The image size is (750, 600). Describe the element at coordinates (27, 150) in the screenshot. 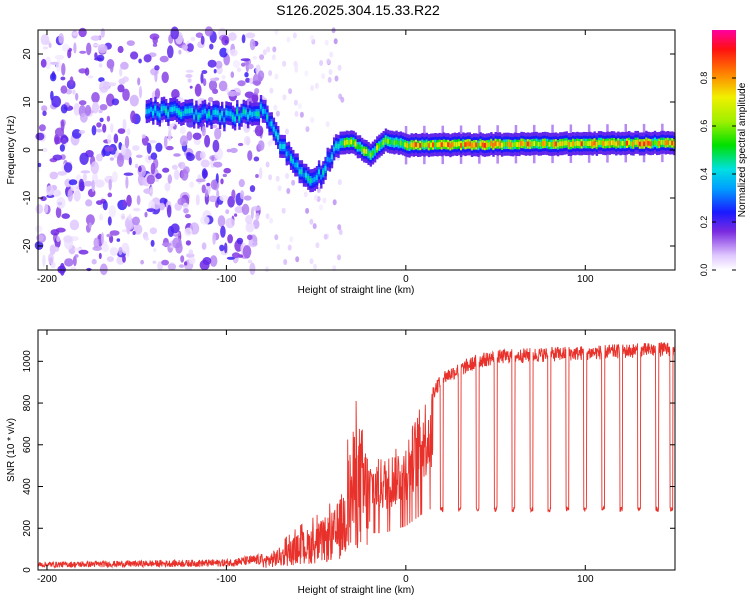

I see `y-tick-label: 0` at that location.